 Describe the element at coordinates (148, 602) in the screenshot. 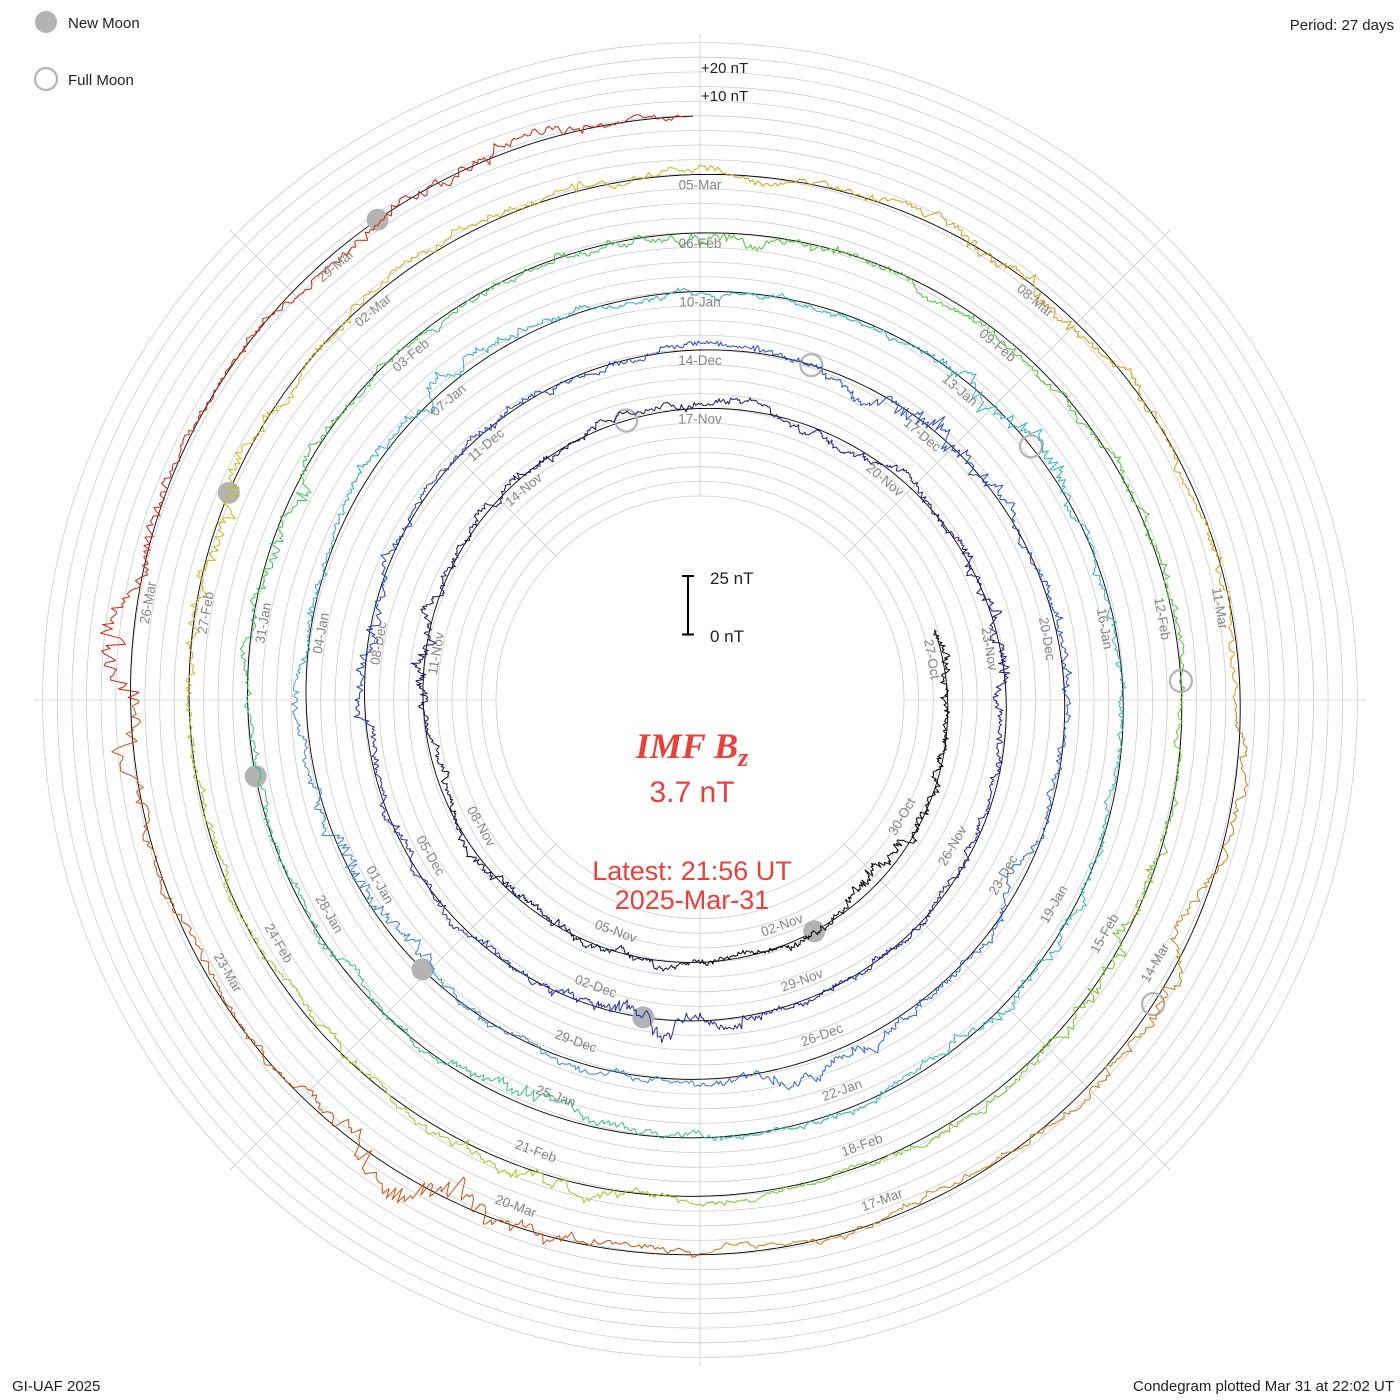

I see `date-label: 26-Mar` at that location.